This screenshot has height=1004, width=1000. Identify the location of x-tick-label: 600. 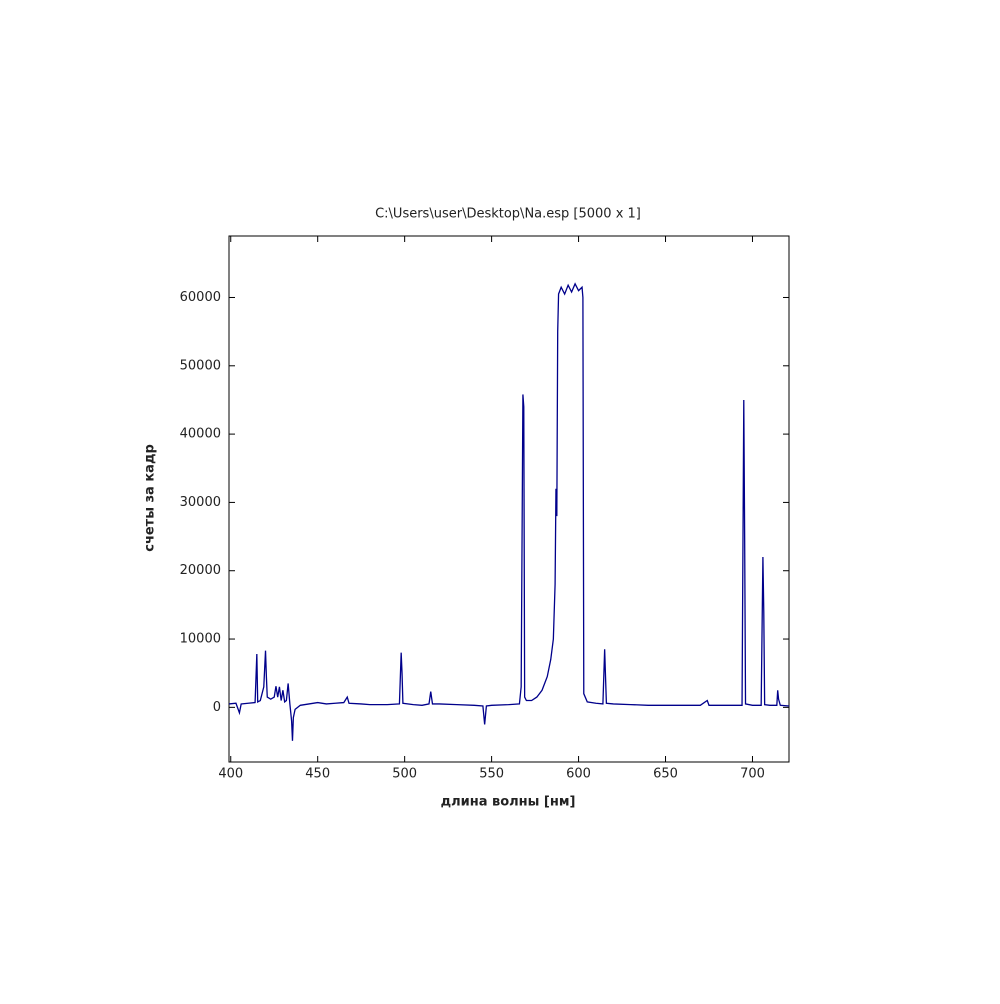
(578, 774).